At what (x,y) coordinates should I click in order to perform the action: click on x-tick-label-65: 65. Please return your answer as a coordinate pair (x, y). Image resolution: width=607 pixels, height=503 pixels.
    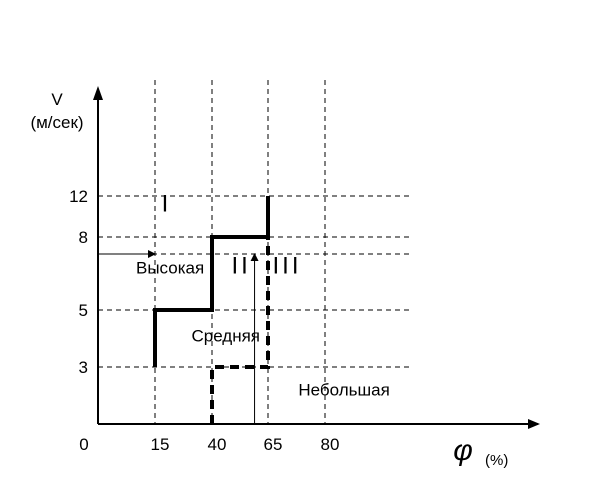
    Looking at the image, I should click on (273, 444).